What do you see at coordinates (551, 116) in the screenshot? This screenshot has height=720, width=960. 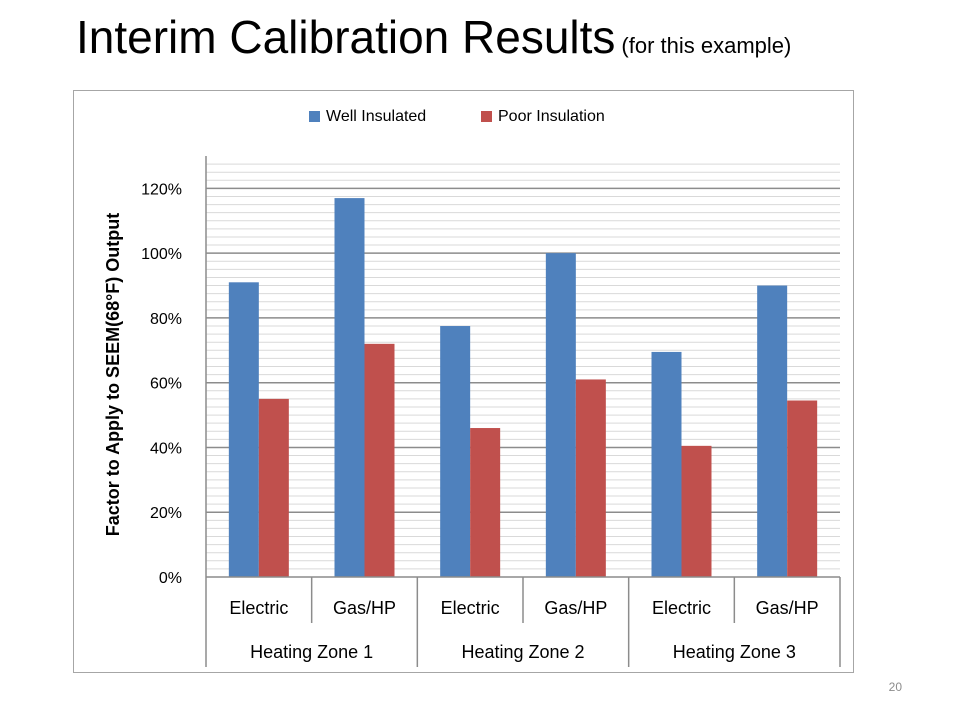 I see `legend-entry: Poor Insulation` at bounding box center [551, 116].